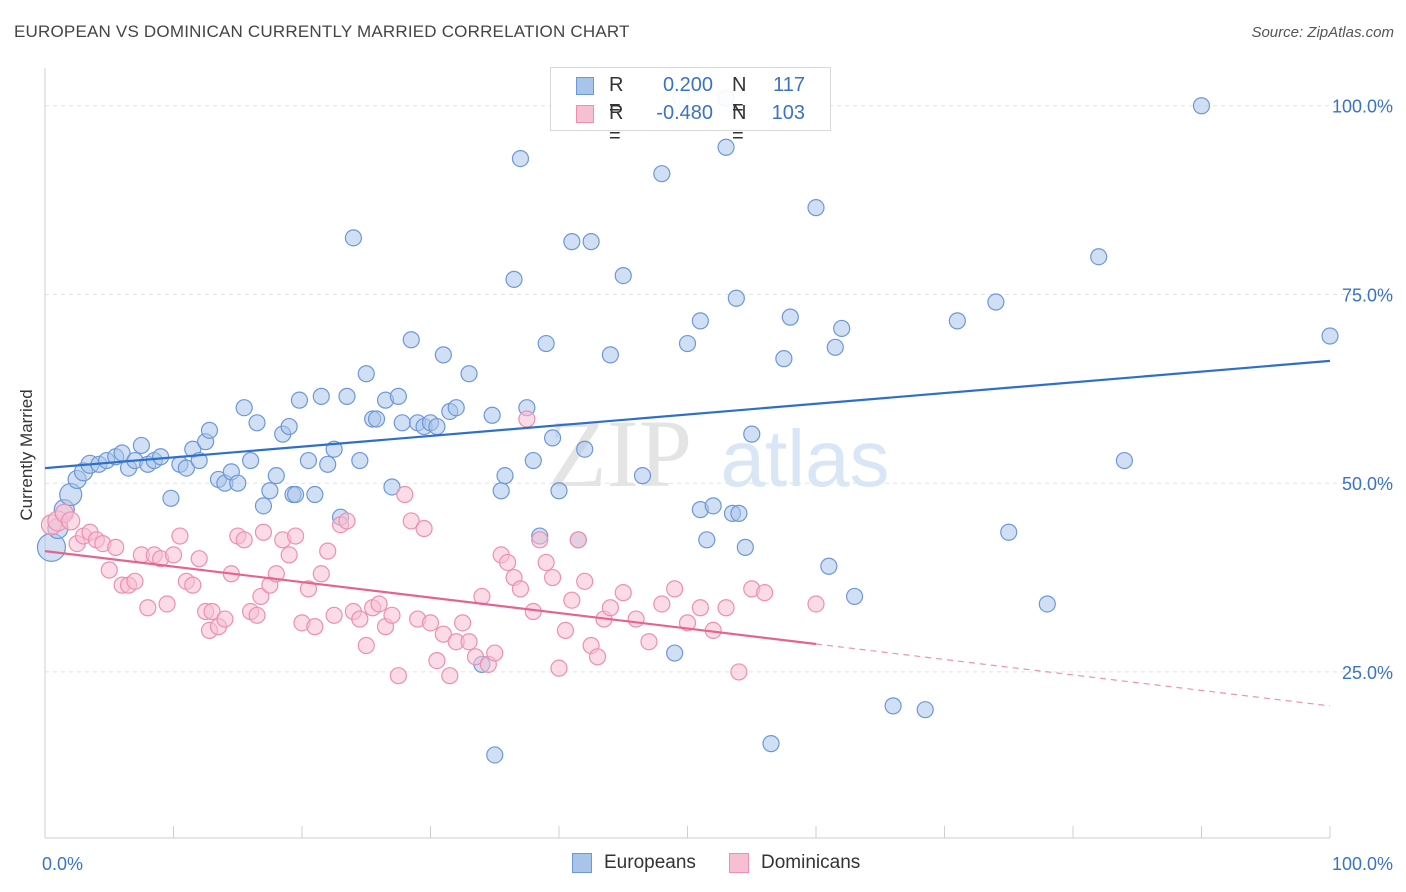 The height and width of the screenshot is (892, 1406). Describe the element at coordinates (739, 96) in the screenshot. I see `n-label: N =` at that location.